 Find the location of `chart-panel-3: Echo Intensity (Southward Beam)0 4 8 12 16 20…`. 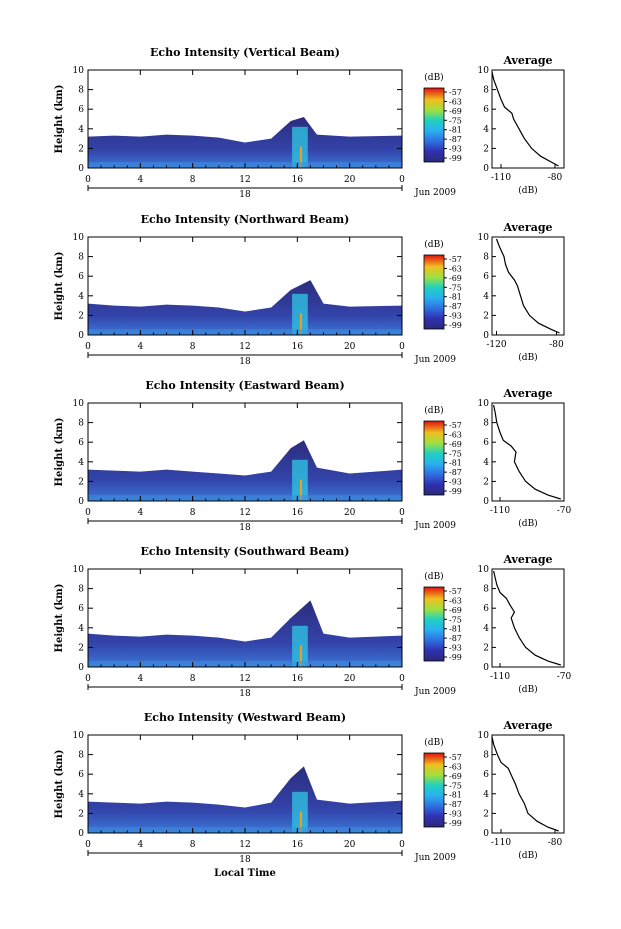

chart-panel-3: Echo Intensity (Southward Beam)0 4 8 12 16 20… is located at coordinates (313, 622).